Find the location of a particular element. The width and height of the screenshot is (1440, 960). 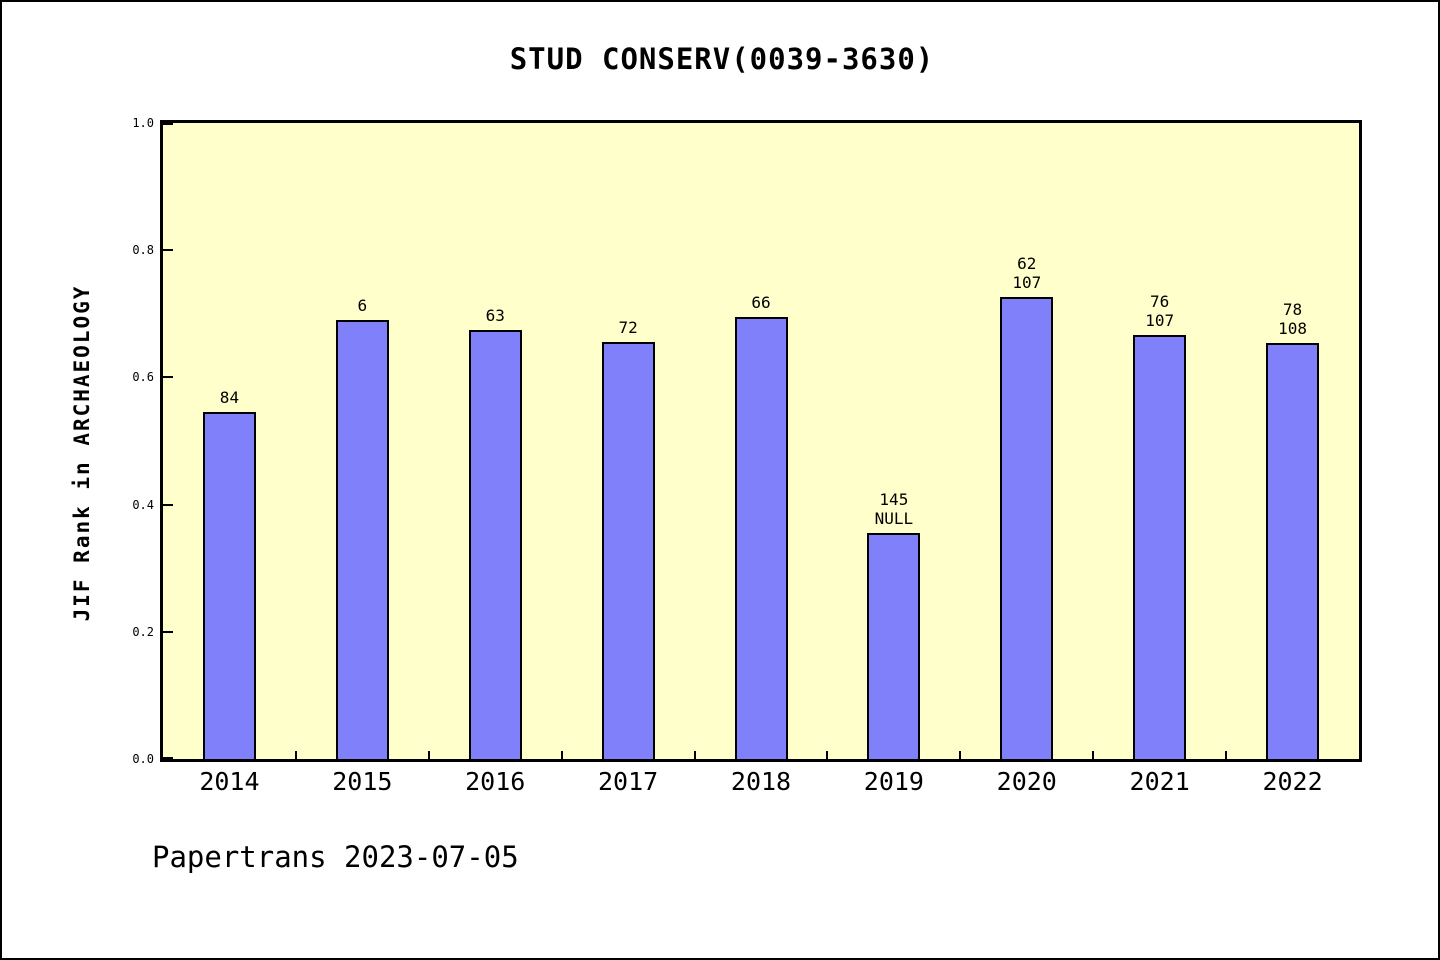

y-tick-mark-0.4 is located at coordinates (168, 504).